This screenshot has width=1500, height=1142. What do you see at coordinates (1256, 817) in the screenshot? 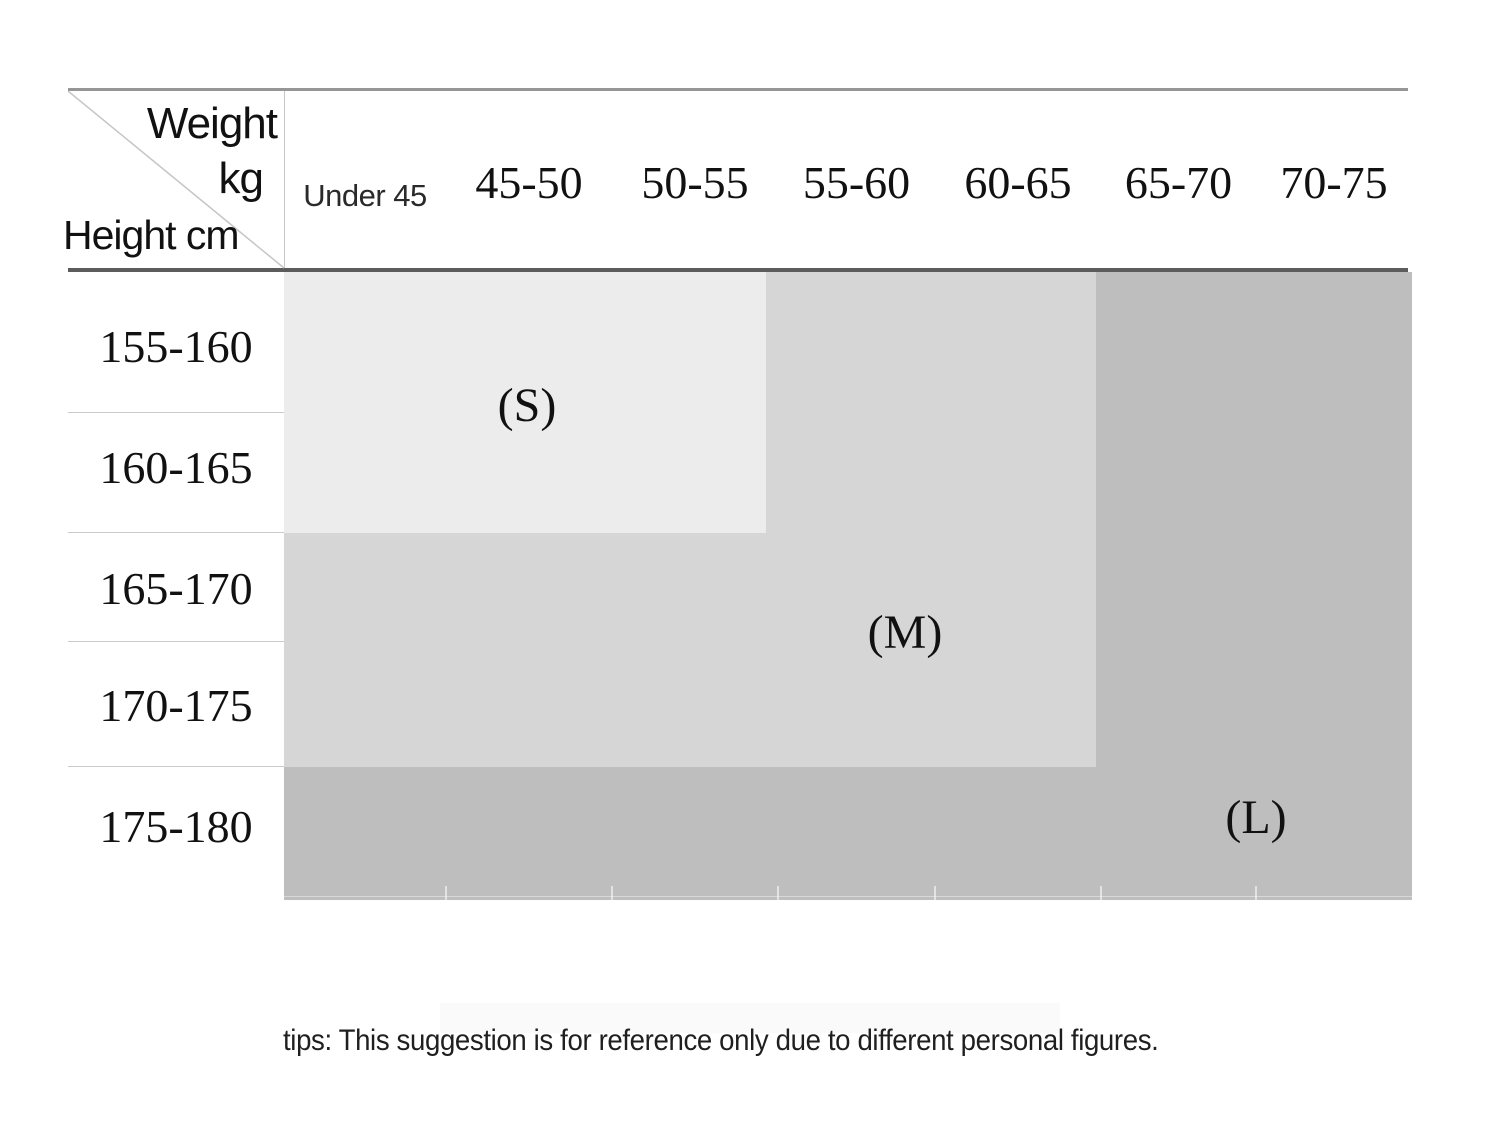
I see `size-label-l: (L)` at bounding box center [1256, 817].